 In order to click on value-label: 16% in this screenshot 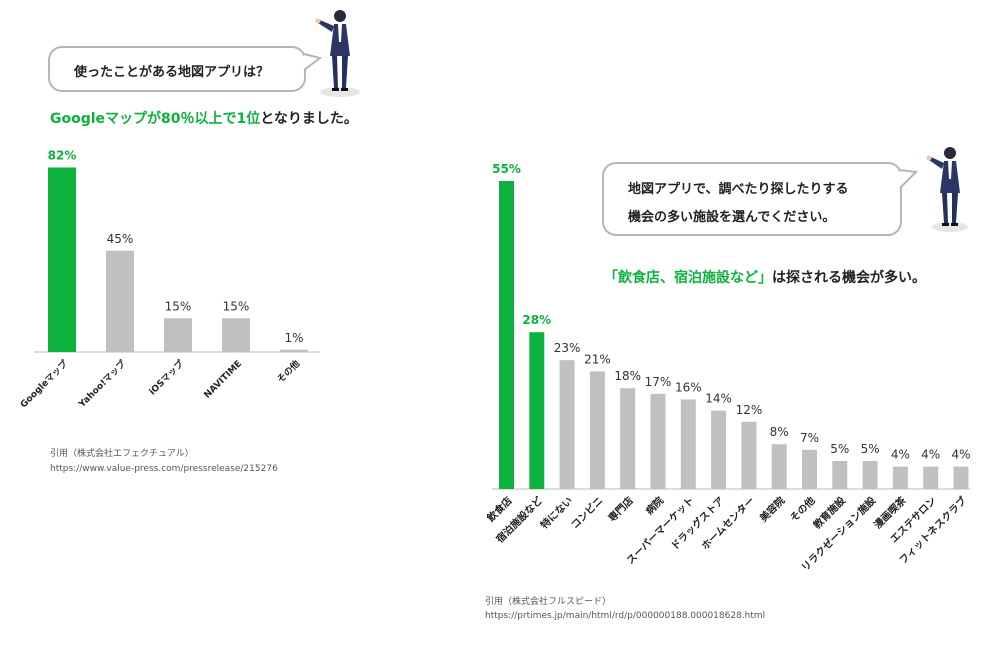, I will do `click(688, 387)`.